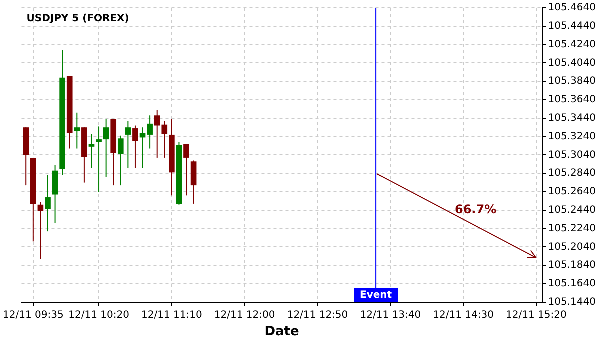 Image resolution: width=600 pixels, height=340 pixels. Describe the element at coordinates (463, 315) in the screenshot. I see `x-tick-label: 12/11 14:30` at that location.